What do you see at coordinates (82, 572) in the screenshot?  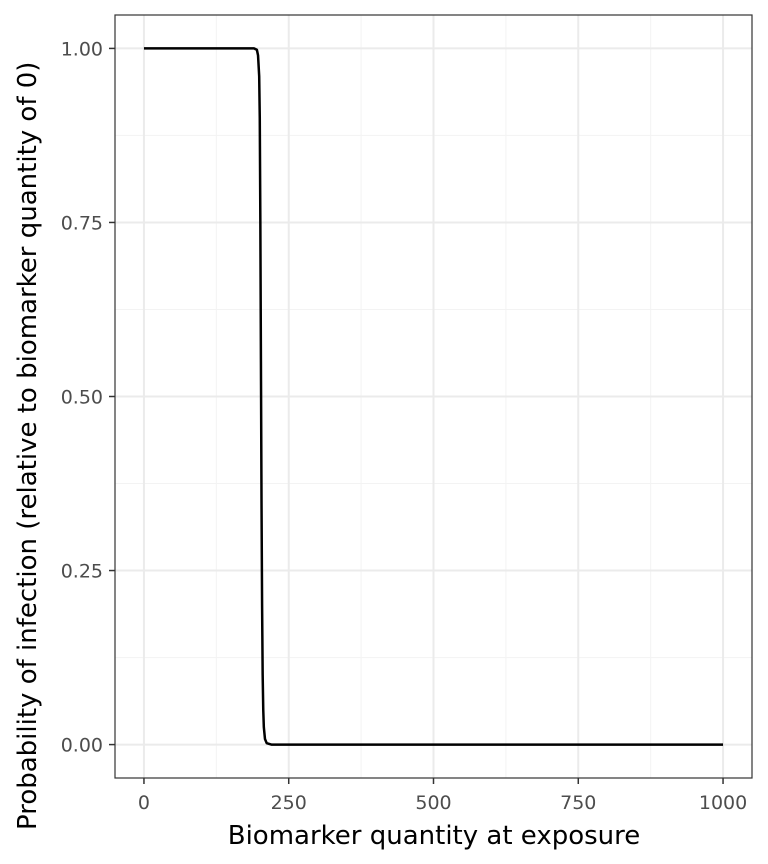 I see `y-tick-label: 0.25` at bounding box center [82, 572].